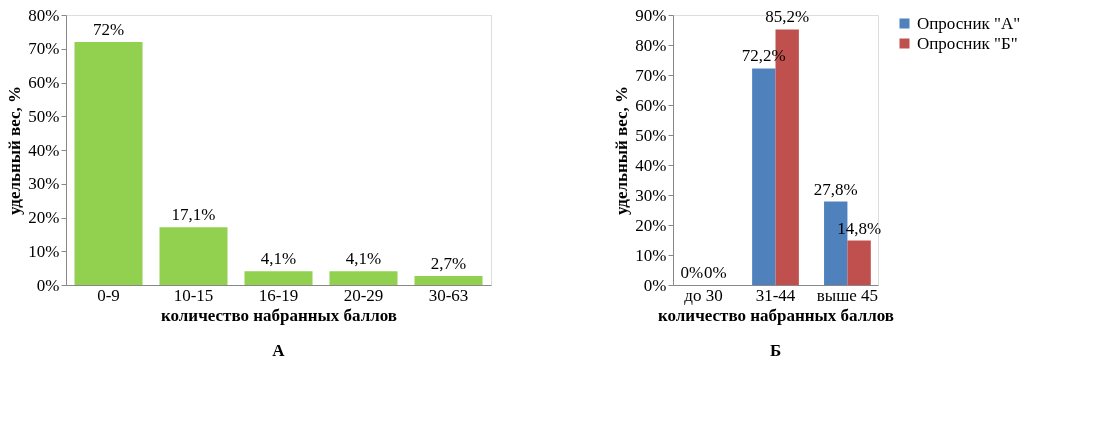 Image resolution: width=1118 pixels, height=436 pixels. Describe the element at coordinates (775, 295) in the screenshot. I see `x-tick-label: 31-44` at that location.